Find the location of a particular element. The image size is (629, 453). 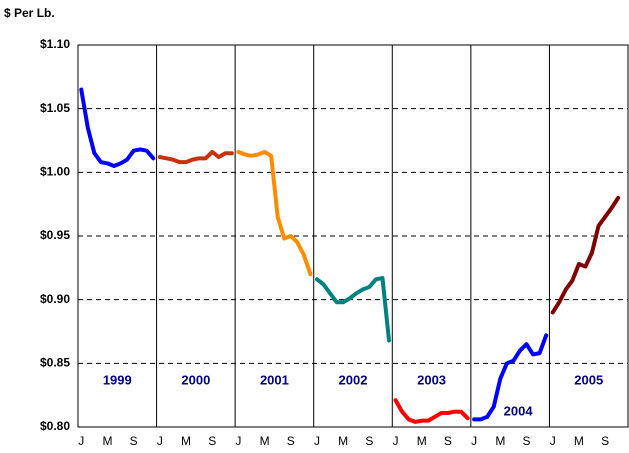

series-label: 2000 is located at coordinates (195, 379).